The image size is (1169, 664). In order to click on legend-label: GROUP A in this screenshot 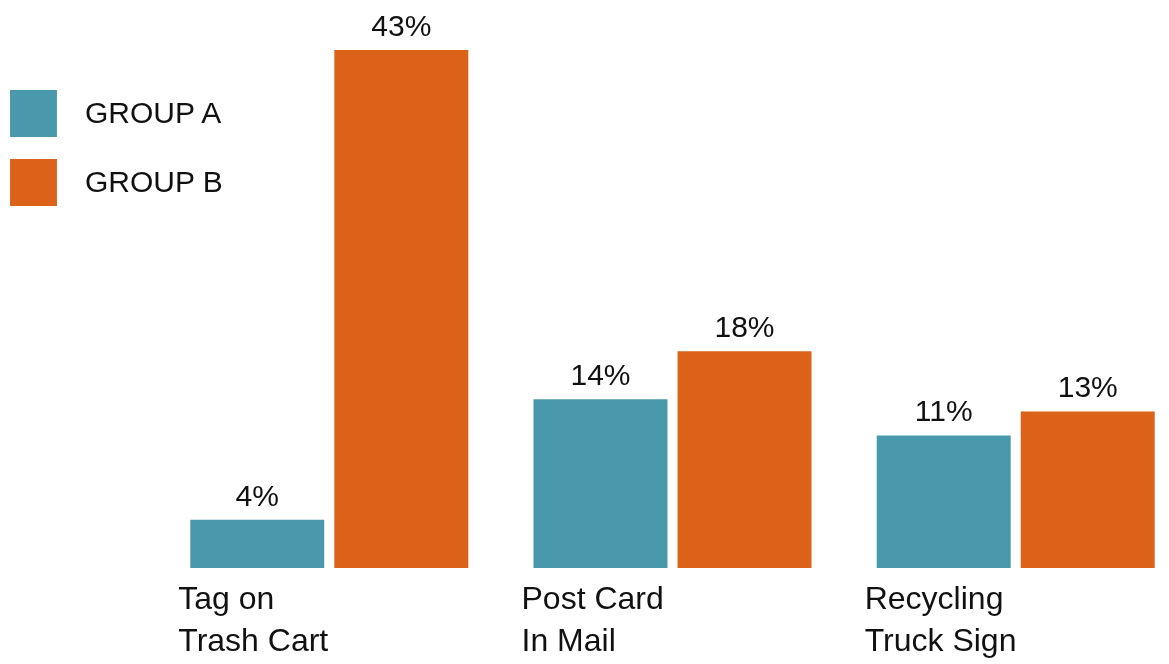, I will do `click(153, 112)`.